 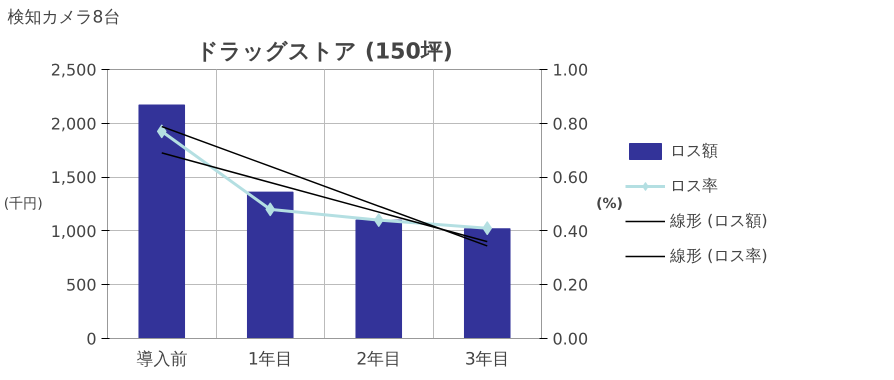 I want to click on x-tick-label: 導入前, so click(x=162, y=360).